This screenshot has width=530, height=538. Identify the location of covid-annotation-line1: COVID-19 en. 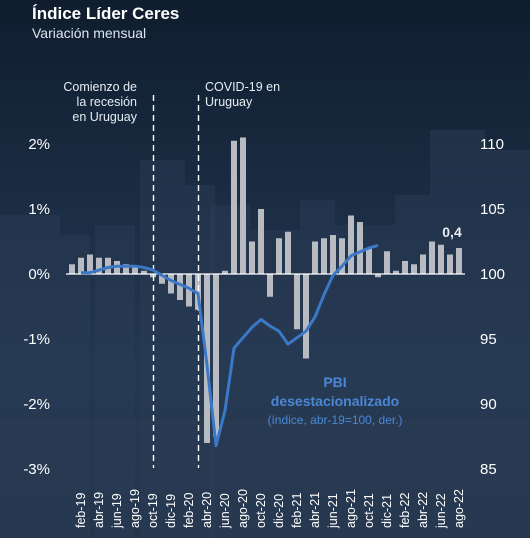
(242, 87).